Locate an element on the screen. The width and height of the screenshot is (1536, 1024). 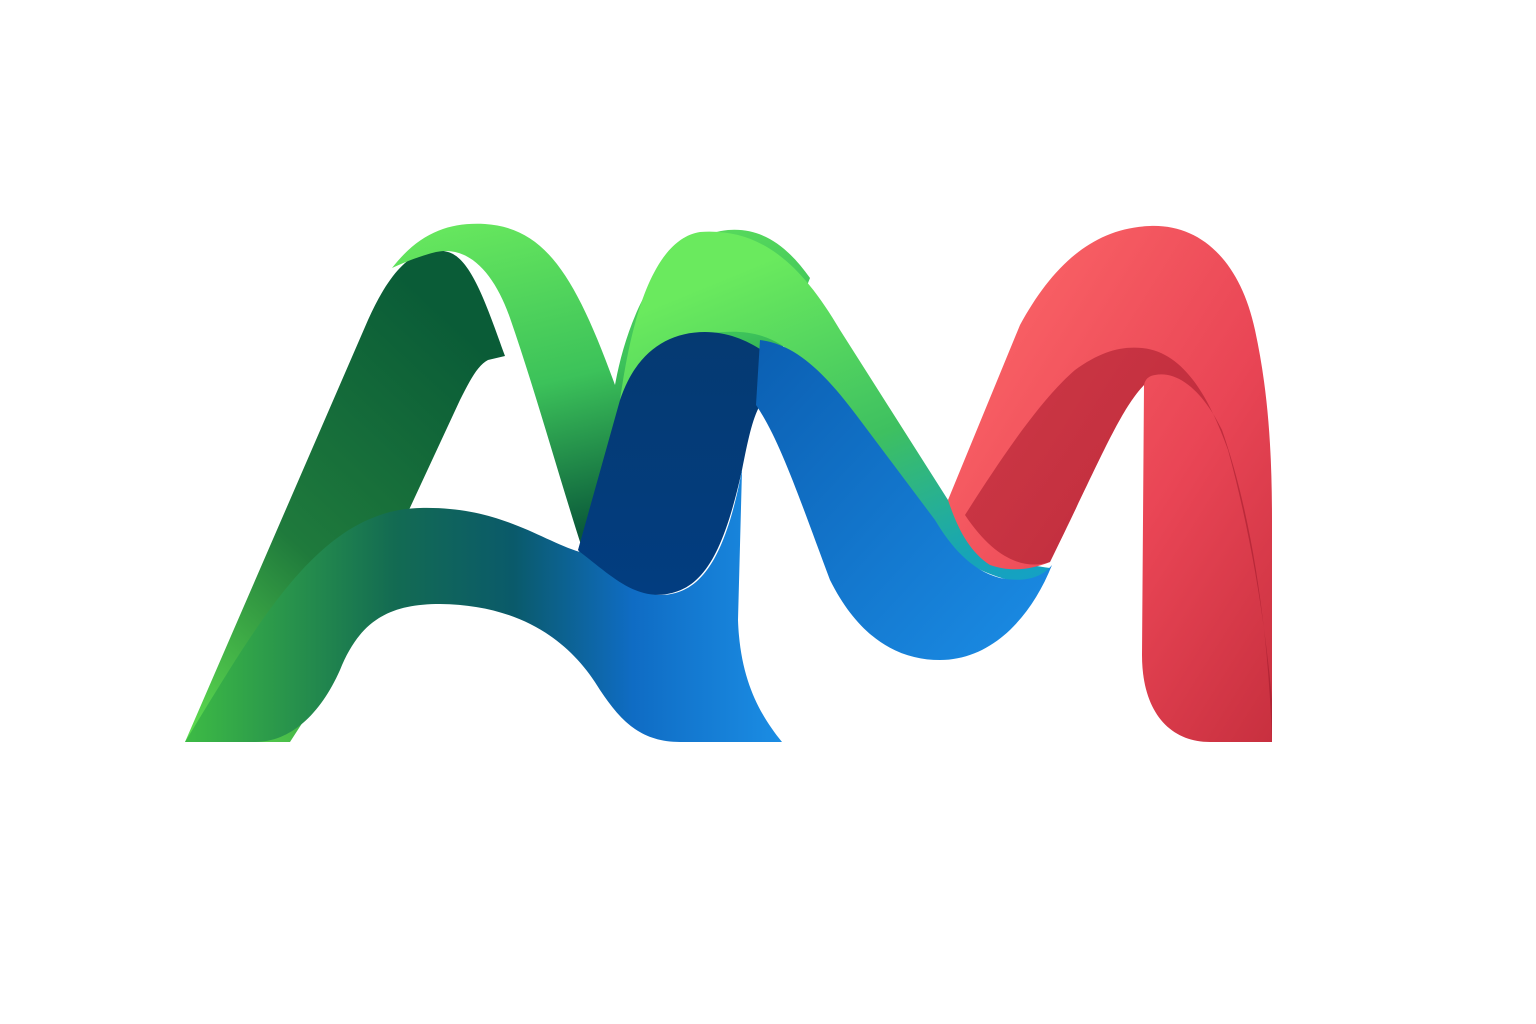
m-green-ribbon is located at coordinates (835, 408).